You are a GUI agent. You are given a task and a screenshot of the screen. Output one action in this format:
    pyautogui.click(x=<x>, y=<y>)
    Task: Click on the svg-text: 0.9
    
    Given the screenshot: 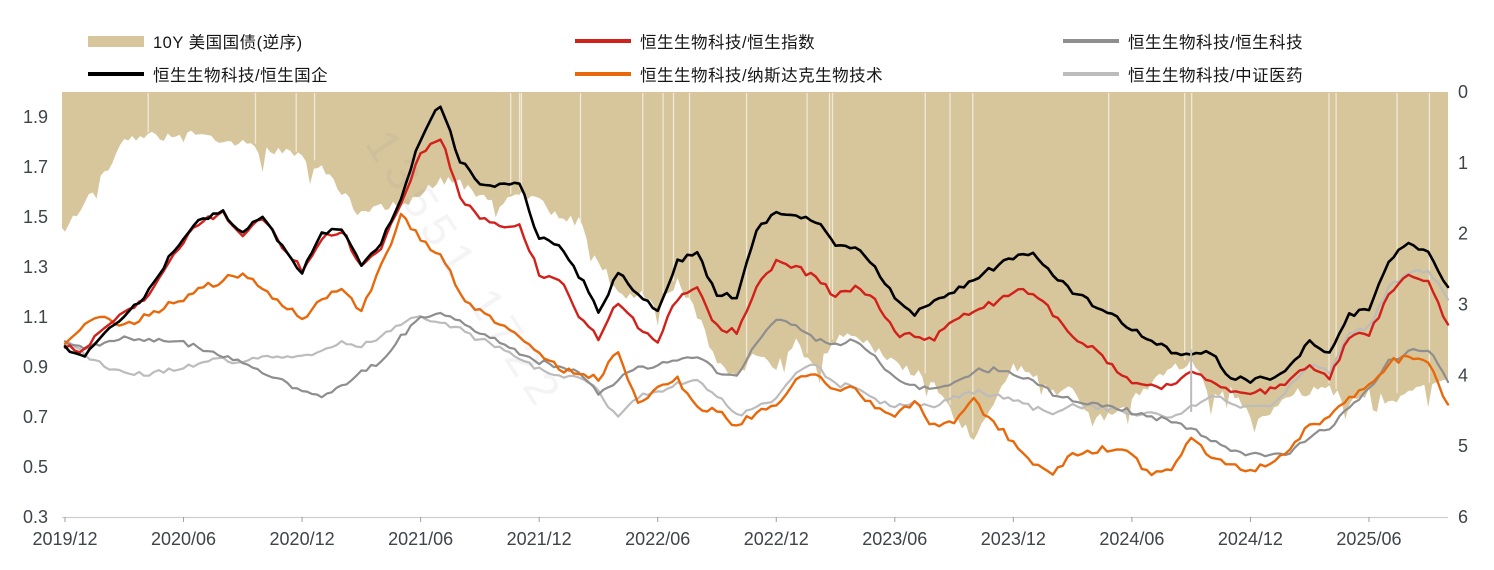 What is the action you would take?
    pyautogui.click(x=35, y=367)
    